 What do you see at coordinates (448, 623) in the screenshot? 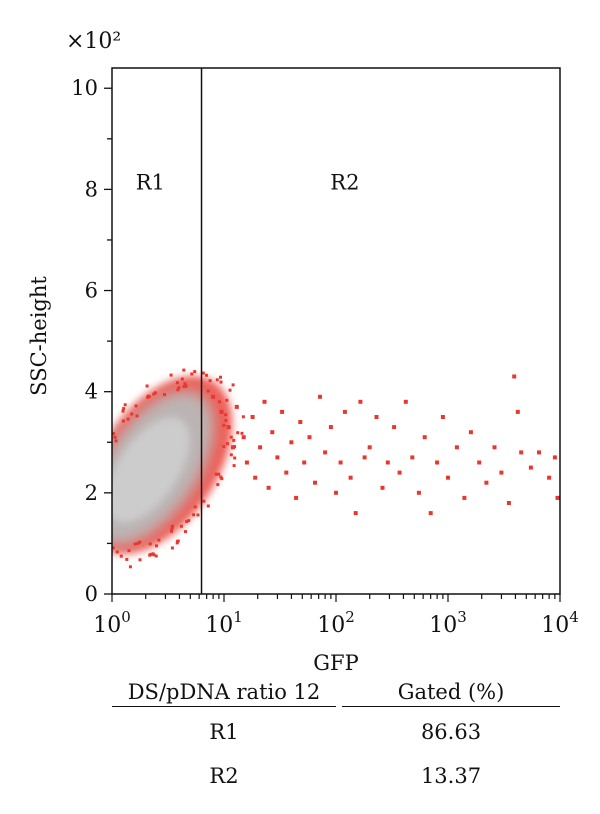
I see `x-tick-label: 10³` at bounding box center [448, 623].